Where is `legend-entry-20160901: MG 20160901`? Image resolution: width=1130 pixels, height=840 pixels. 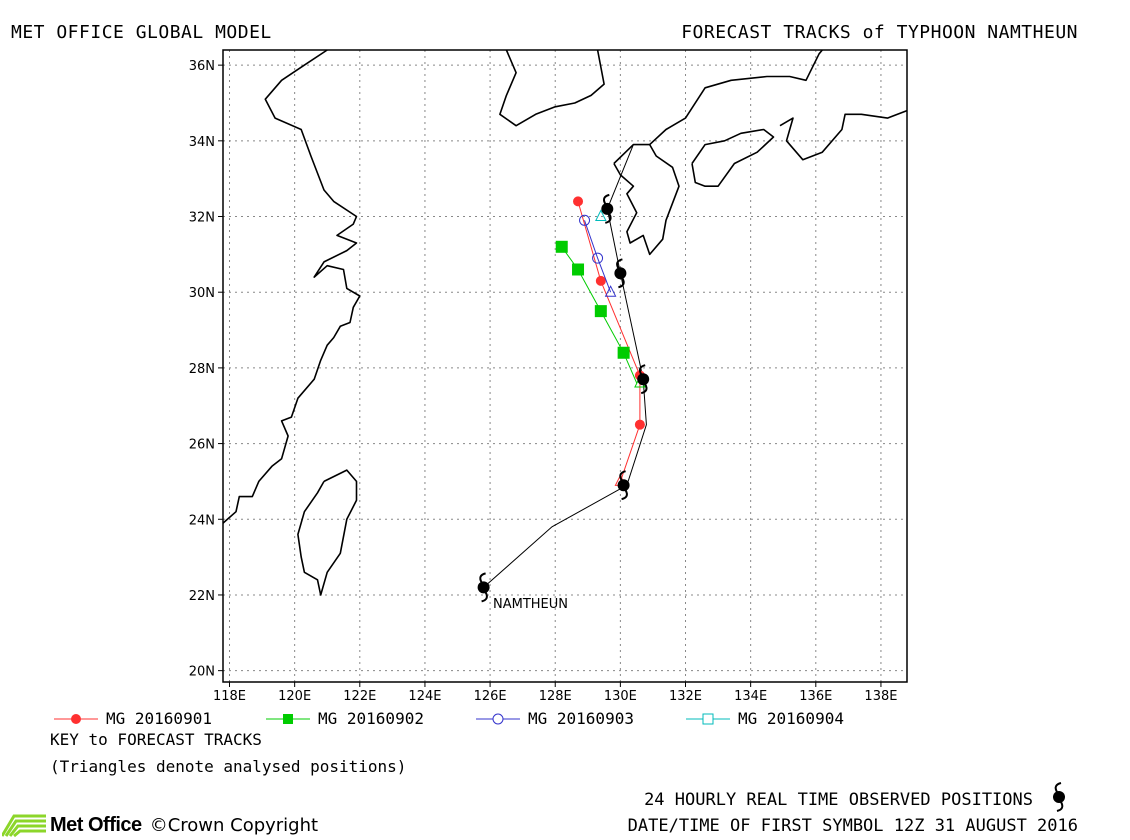
legend-entry-20160901: MG 20160901 is located at coordinates (133, 718).